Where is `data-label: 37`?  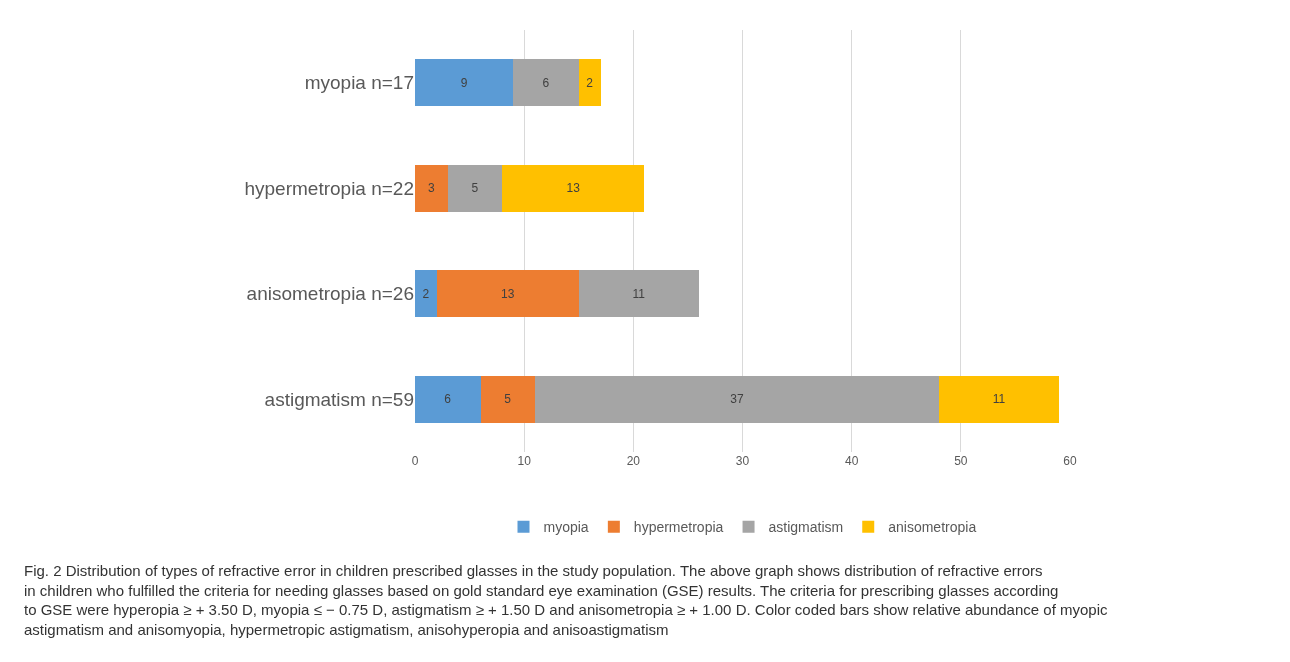 data-label: 37 is located at coordinates (737, 399).